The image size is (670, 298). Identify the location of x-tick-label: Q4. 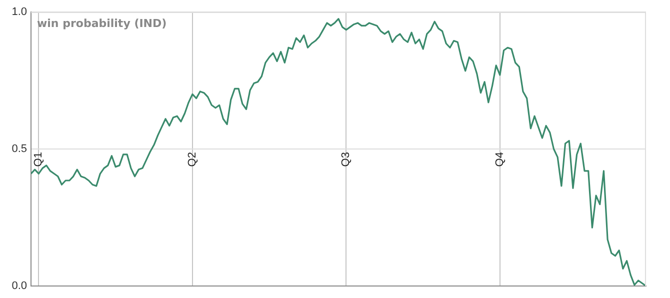
(500, 159).